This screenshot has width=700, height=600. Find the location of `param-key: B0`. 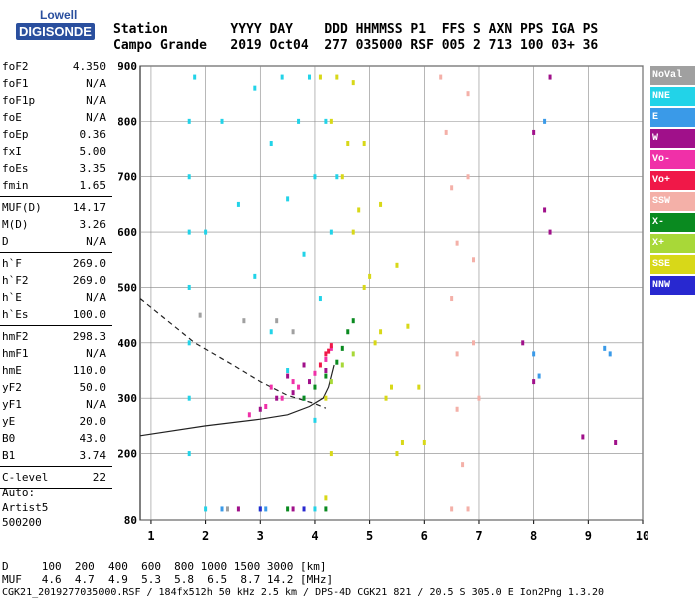

param-key: B0 is located at coordinates (9, 438).